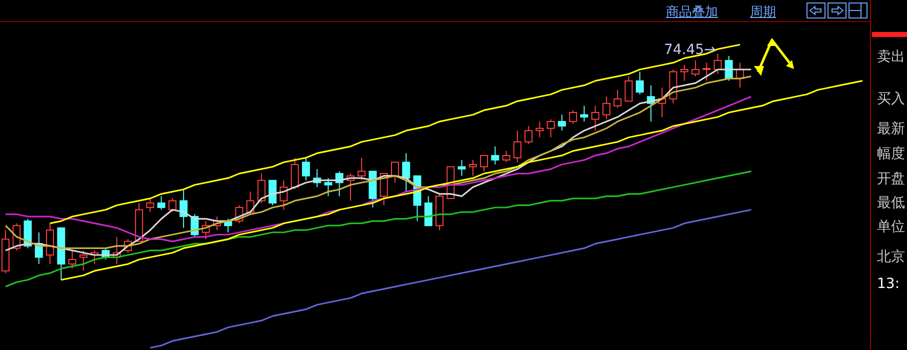 This screenshot has height=350, width=907. I want to click on text: 单位, so click(891, 227).